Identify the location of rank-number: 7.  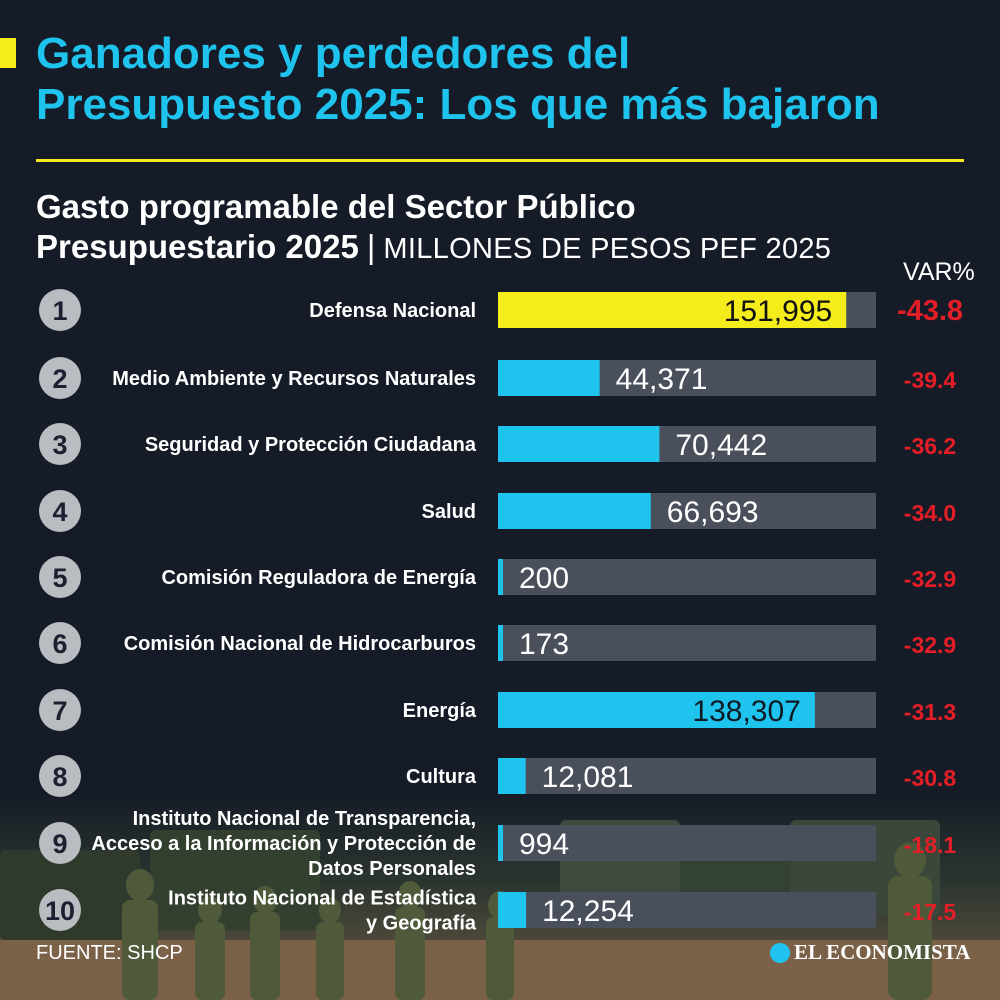
(59, 711).